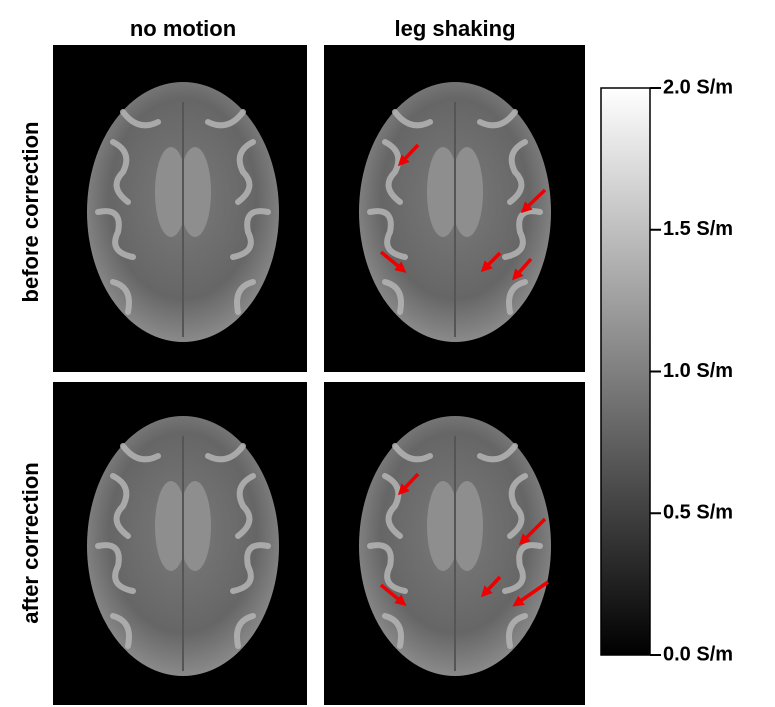 The width and height of the screenshot is (775, 707). I want to click on colorbar-tick-label: 1.0 S/m, so click(698, 371).